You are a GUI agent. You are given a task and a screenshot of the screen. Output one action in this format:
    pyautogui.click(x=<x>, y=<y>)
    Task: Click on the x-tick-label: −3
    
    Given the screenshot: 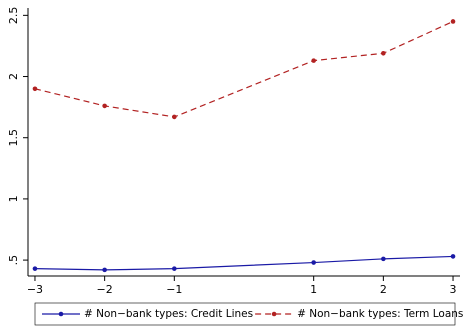 What is the action you would take?
    pyautogui.click(x=35, y=289)
    